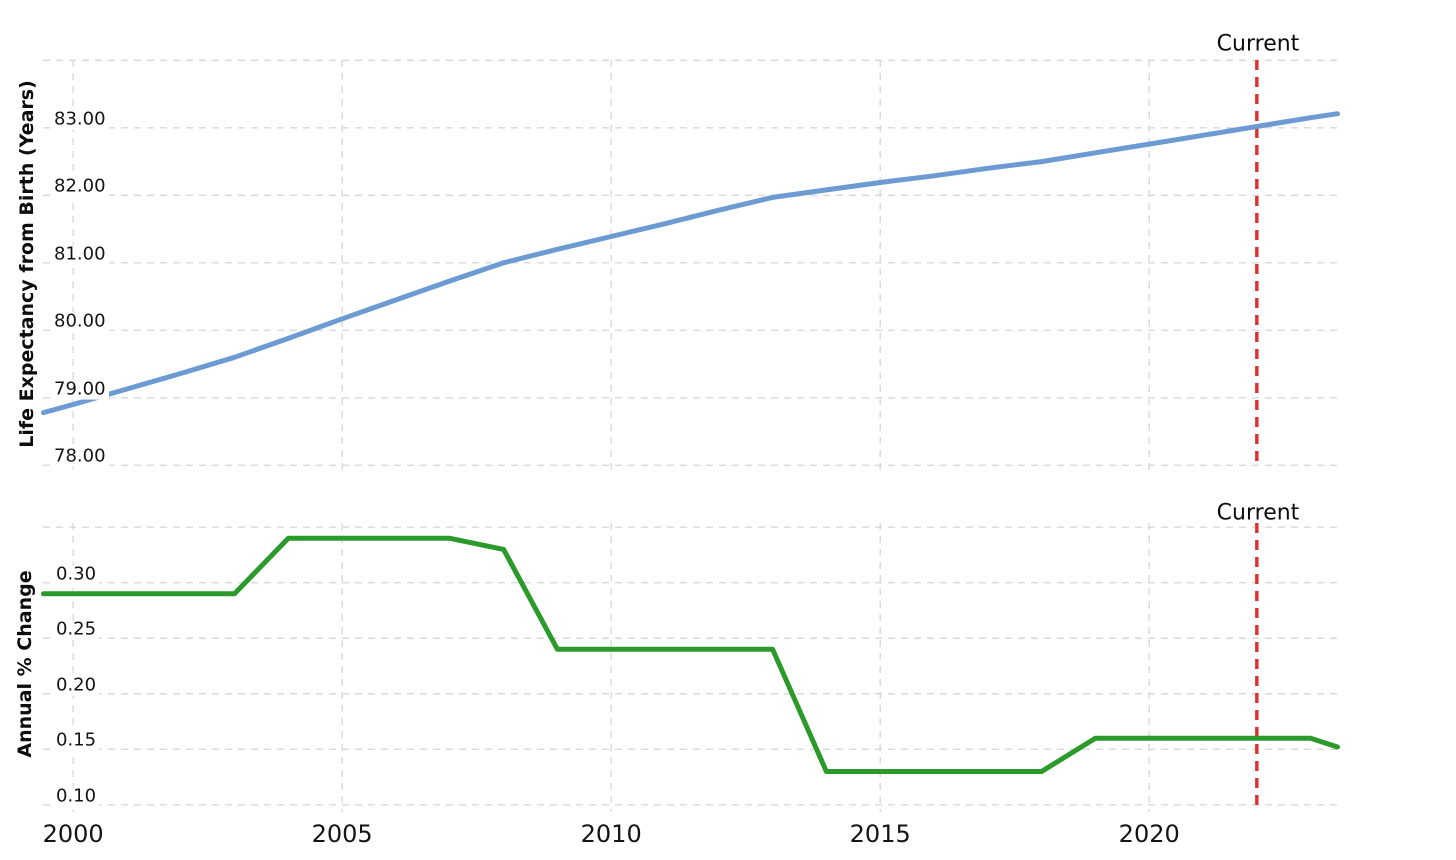  What do you see at coordinates (27, 264) in the screenshot?
I see `top-y-axis-title: Life Expectancy from Birth (Years)` at bounding box center [27, 264].